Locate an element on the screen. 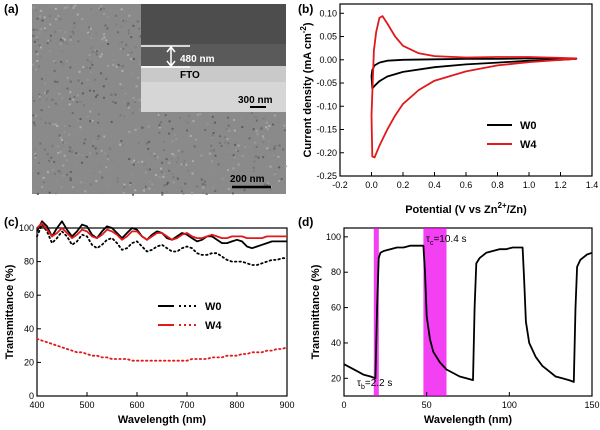 The width and height of the screenshot is (600, 430). scale-bar-label: 200 nm is located at coordinates (247, 179).